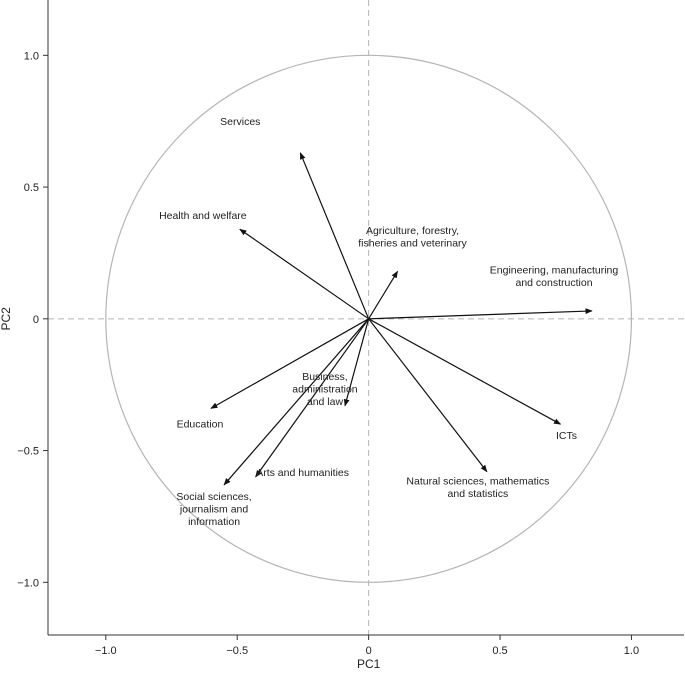  I want to click on vector-label-line: Business,, so click(325, 377).